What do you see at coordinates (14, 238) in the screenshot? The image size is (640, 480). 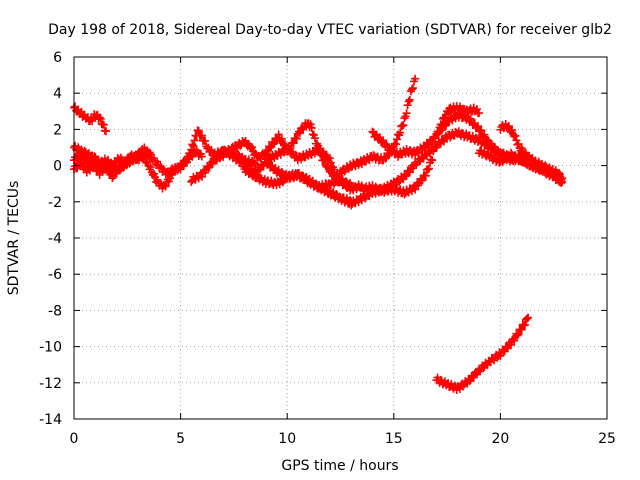 I see `y-axis-label: SDTVAR / TECUs` at bounding box center [14, 238].